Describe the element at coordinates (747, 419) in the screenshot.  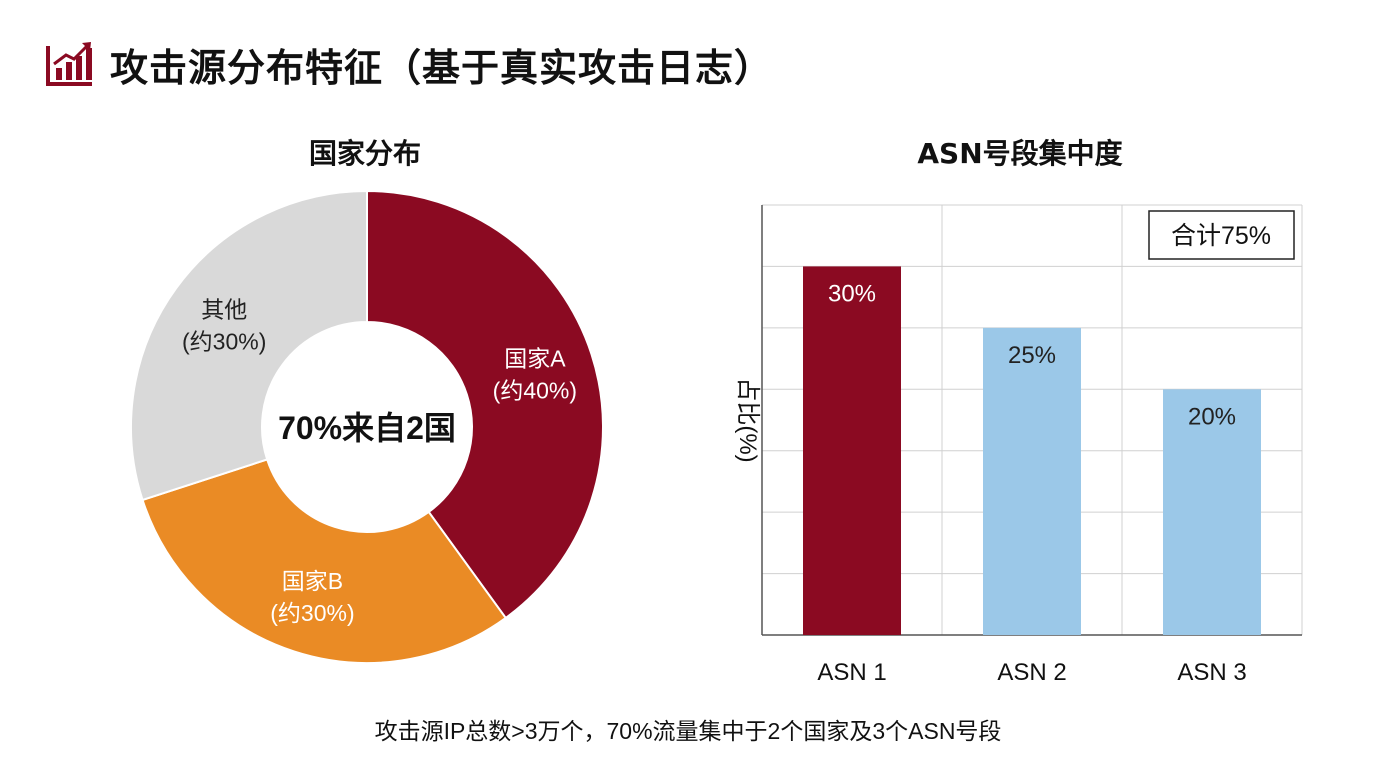
I see `y-axis-label: 占比(%)` at that location.